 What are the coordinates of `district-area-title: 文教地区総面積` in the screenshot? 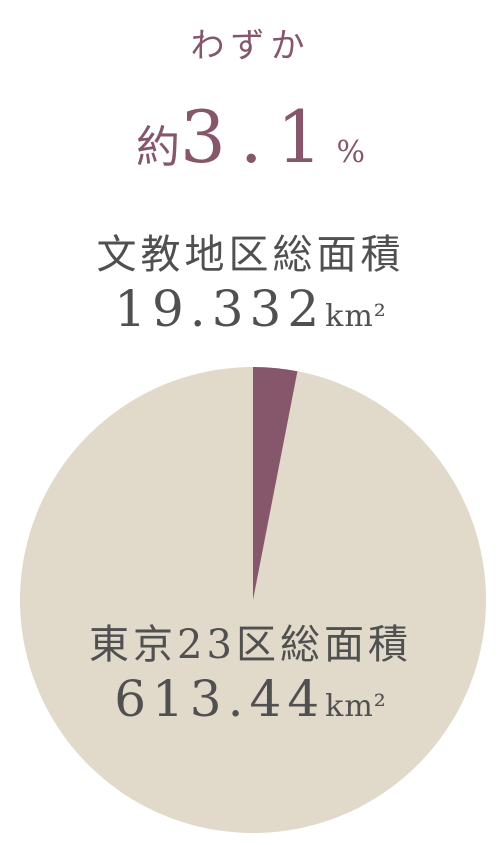 It's located at (250, 255).